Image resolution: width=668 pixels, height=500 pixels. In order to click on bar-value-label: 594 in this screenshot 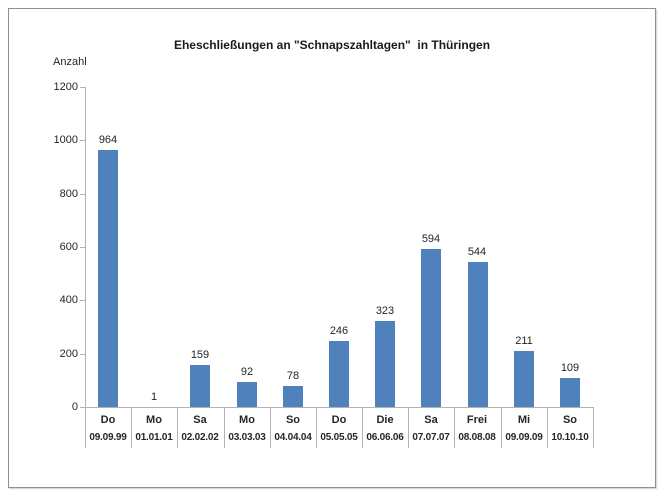, I will do `click(431, 239)`.